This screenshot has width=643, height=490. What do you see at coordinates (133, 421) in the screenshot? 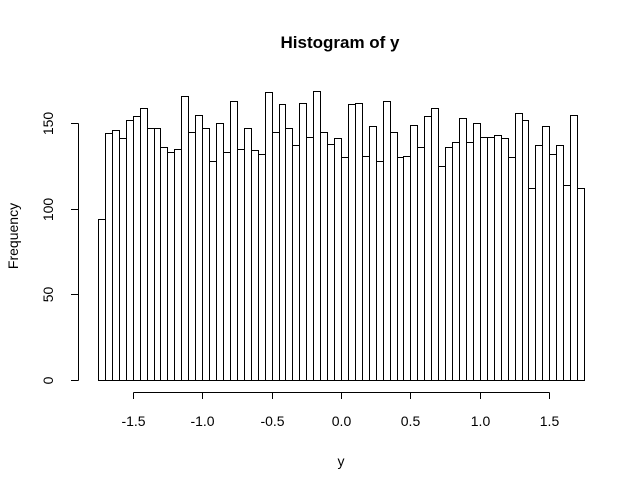
I see `x-tick-label: -1.5` at bounding box center [133, 421].